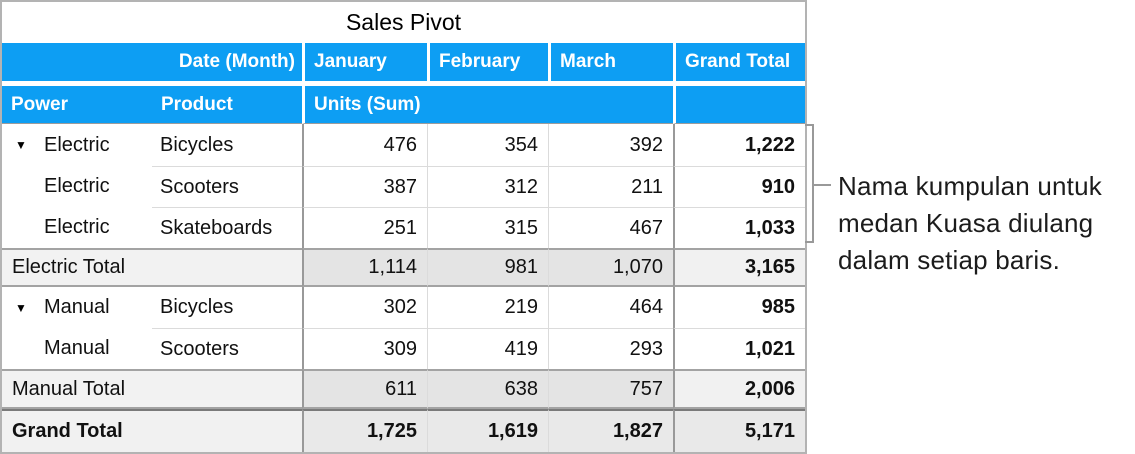 This screenshot has width=1135, height=454. What do you see at coordinates (739, 62) in the screenshot?
I see `header-grand-total: Grand Total` at bounding box center [739, 62].